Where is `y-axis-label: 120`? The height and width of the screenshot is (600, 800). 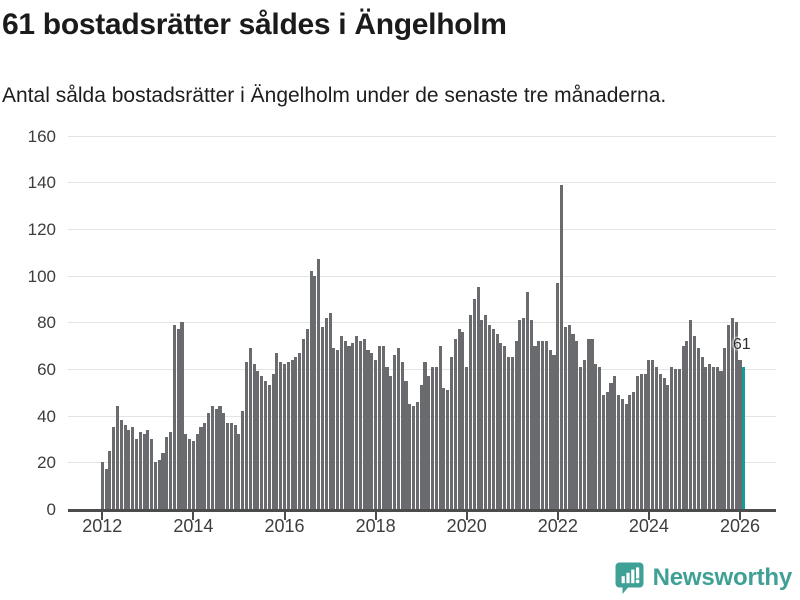
y-axis-label: 120 is located at coordinates (41, 230).